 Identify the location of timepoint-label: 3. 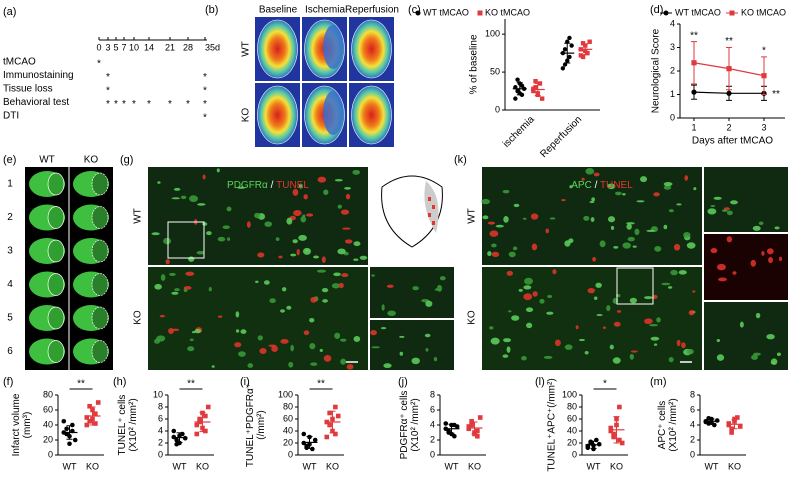
(107, 47).